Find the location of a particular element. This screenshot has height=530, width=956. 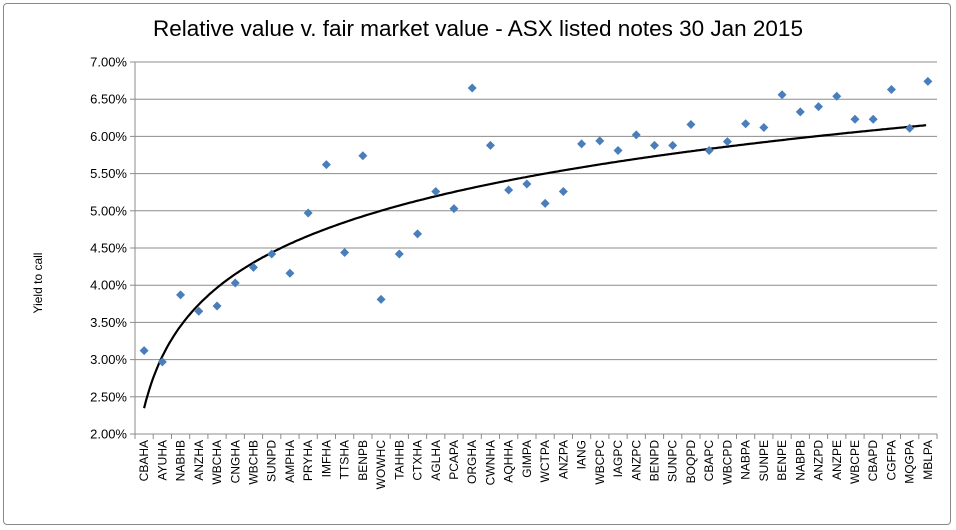

x-tick-label: AQHHA is located at coordinates (509, 461).